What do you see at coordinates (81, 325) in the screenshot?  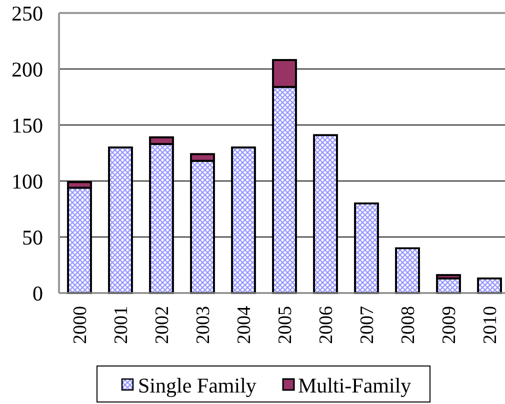 I see `x-tick-label: 2000` at bounding box center [81, 325].